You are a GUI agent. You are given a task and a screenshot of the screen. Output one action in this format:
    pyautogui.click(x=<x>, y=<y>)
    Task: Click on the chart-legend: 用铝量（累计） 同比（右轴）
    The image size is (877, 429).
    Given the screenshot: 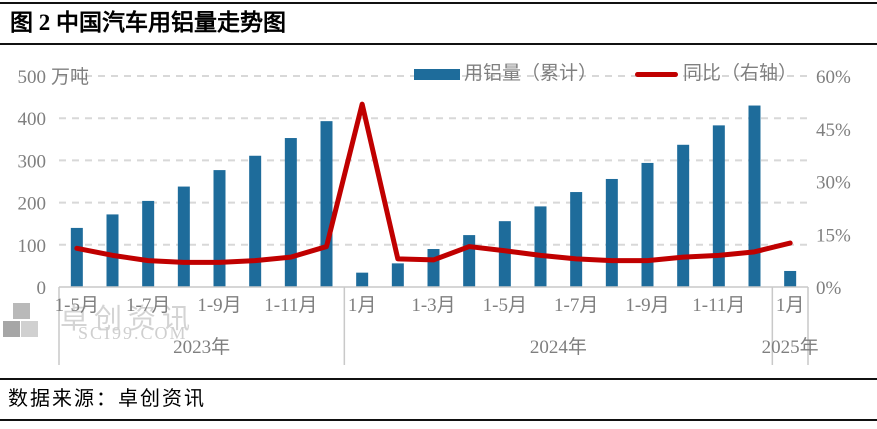 What is the action you would take?
    pyautogui.click(x=605, y=74)
    